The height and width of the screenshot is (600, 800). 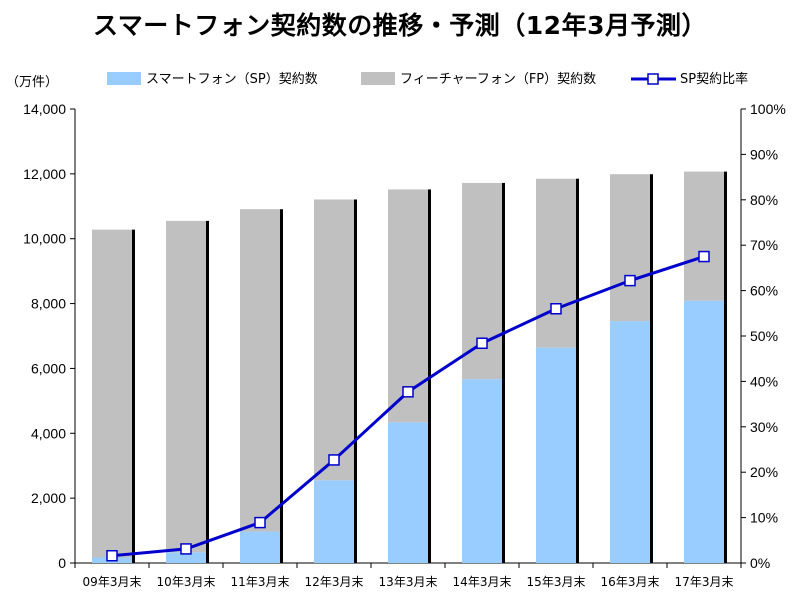 What do you see at coordinates (260, 582) in the screenshot?
I see `x-tick-label: 11年3月末` at bounding box center [260, 582].